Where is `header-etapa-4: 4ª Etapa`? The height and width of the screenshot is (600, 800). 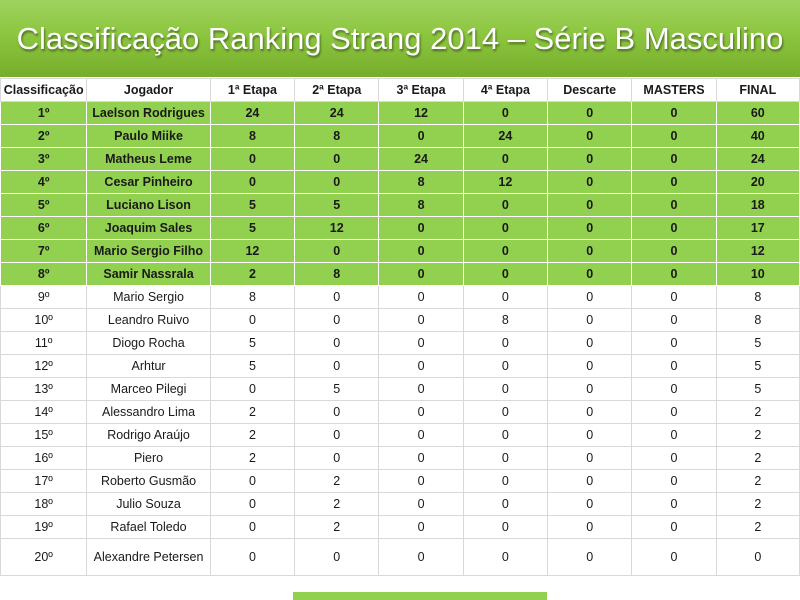
header-etapa-4: 4ª Etapa is located at coordinates (505, 90).